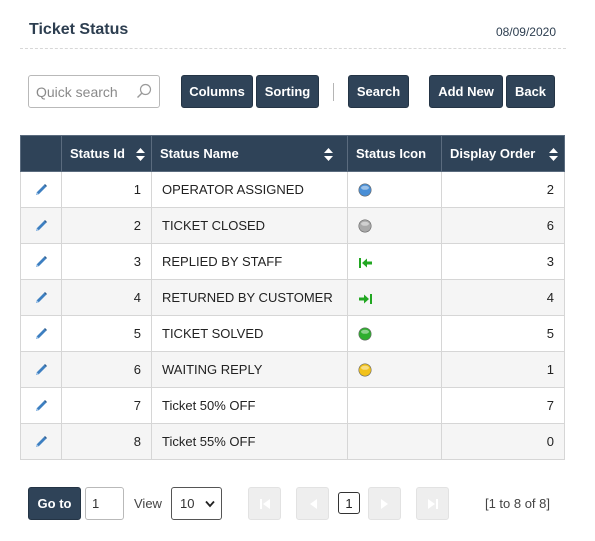  What do you see at coordinates (249, 261) in the screenshot?
I see `status-name-cell: REPLIED BY STAFF` at bounding box center [249, 261].